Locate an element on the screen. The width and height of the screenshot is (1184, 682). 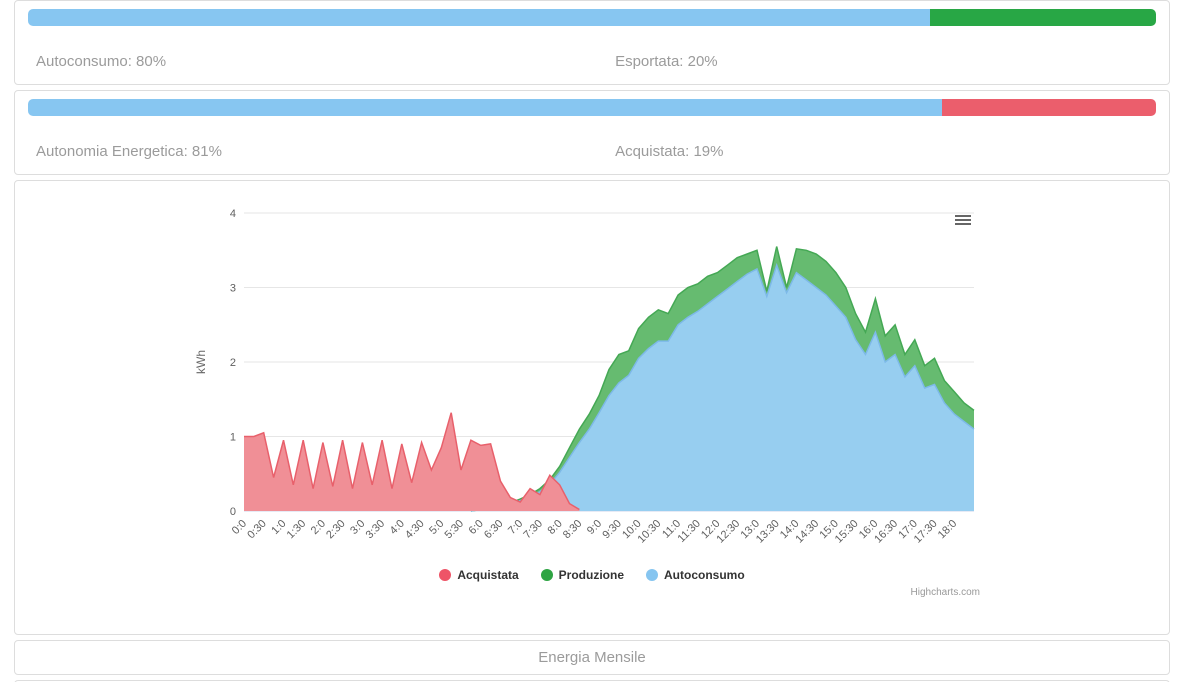
autonomia-progress-bar is located at coordinates (592, 107).